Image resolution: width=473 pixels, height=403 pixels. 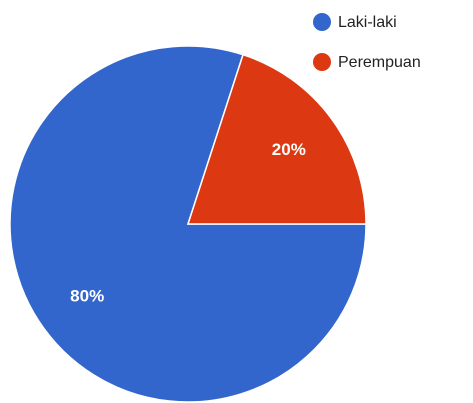 I want to click on legend-label: Laki-laki, so click(x=367, y=22).